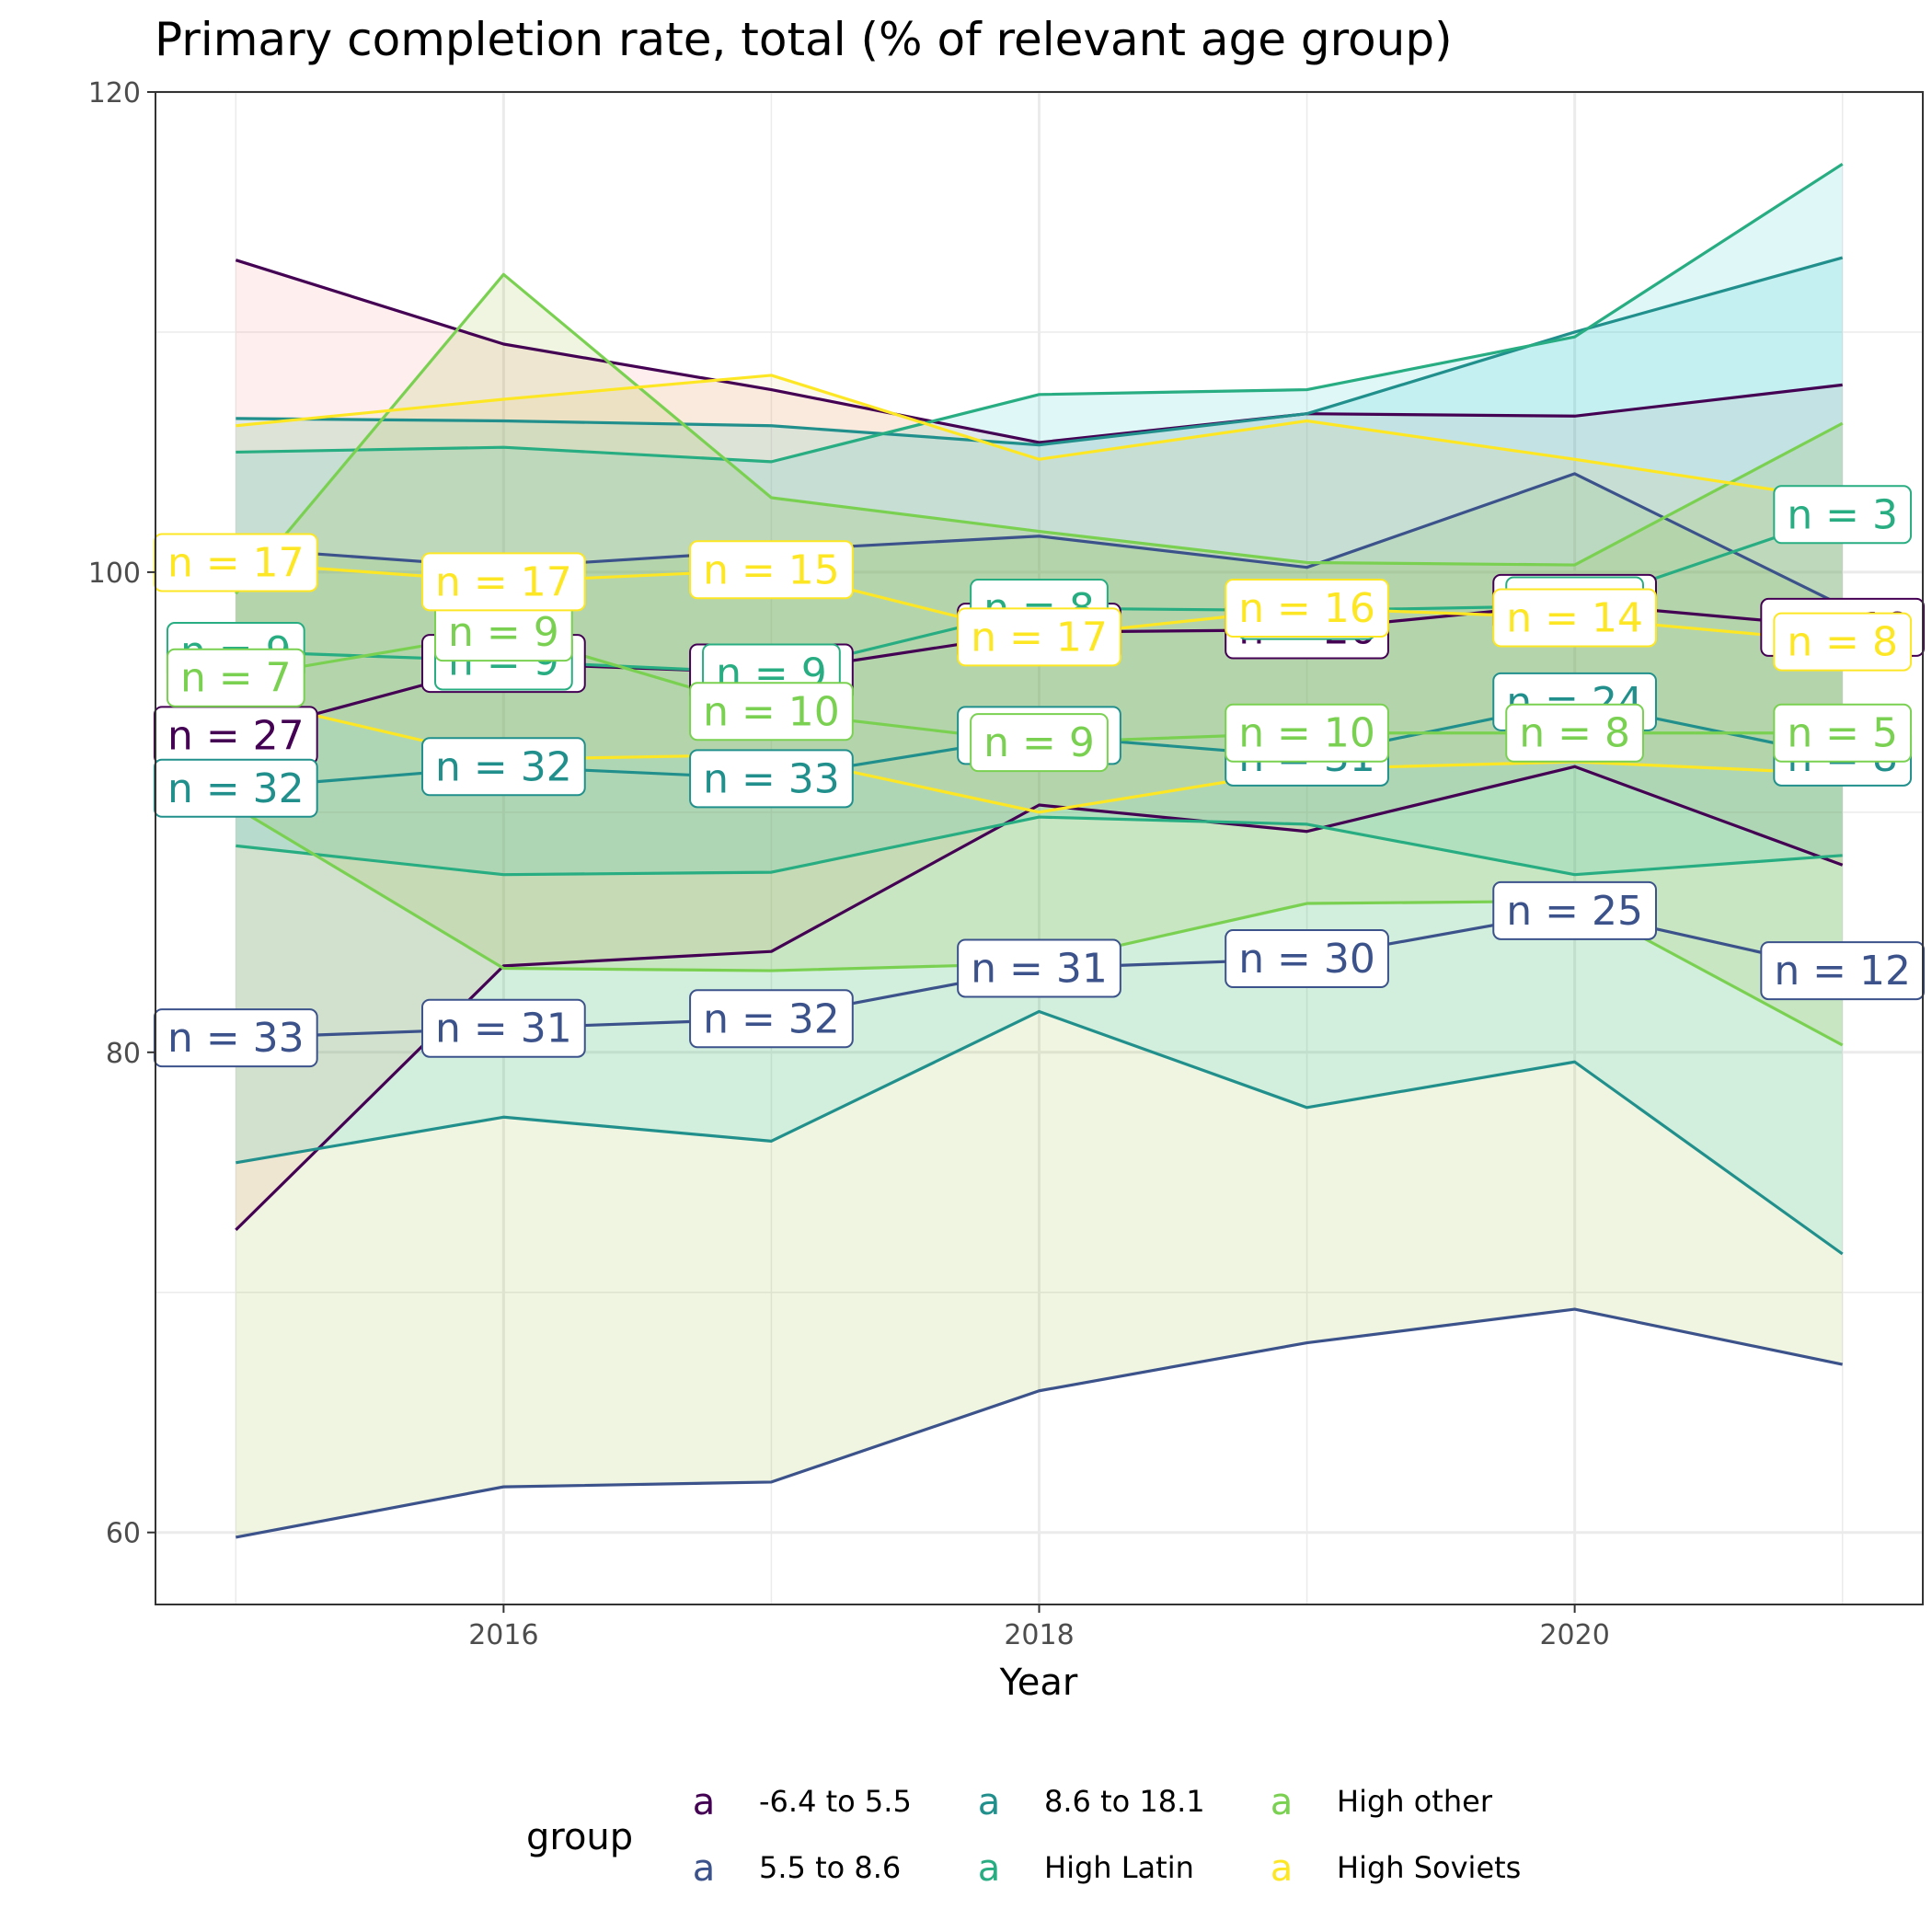  I want to click on n-label: n = 10, so click(1307, 733).